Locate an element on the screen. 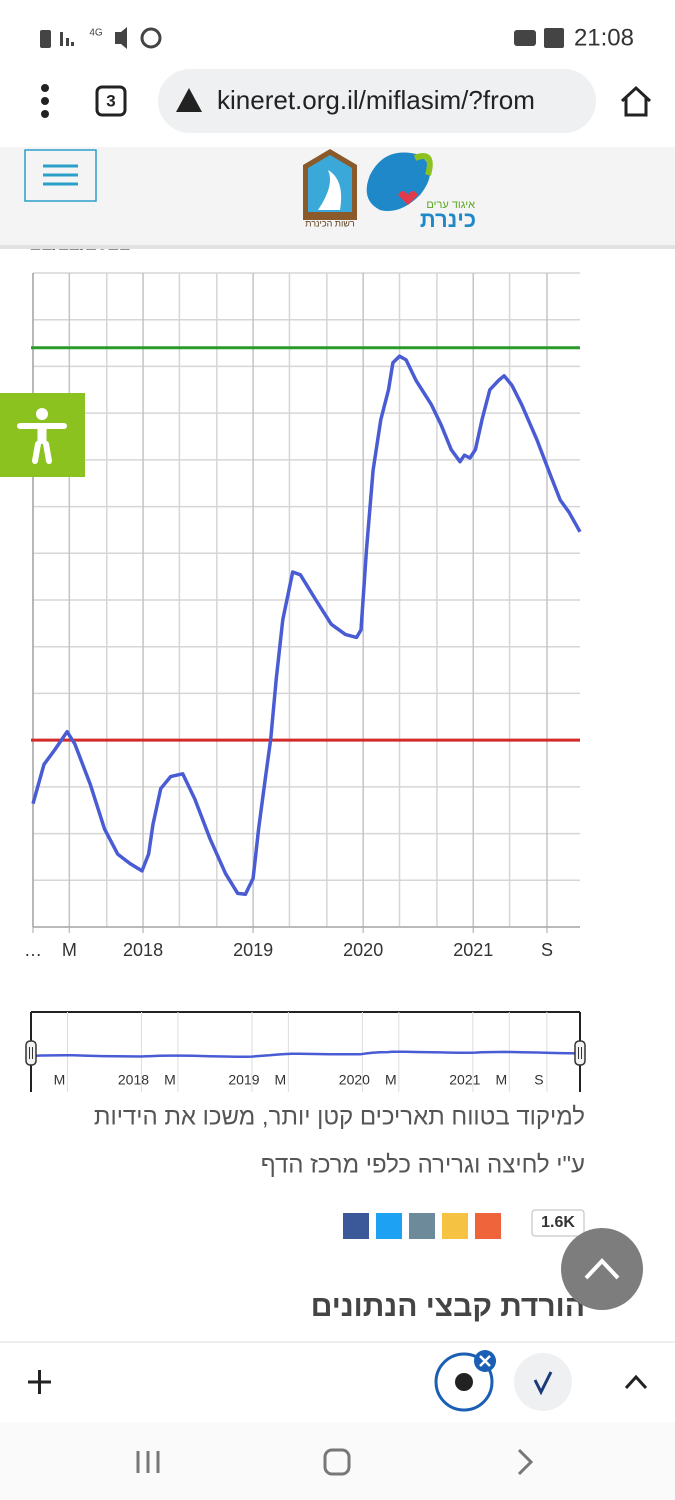 This screenshot has height=1500, width=675. globe-icon is located at coordinates (464, 1382).